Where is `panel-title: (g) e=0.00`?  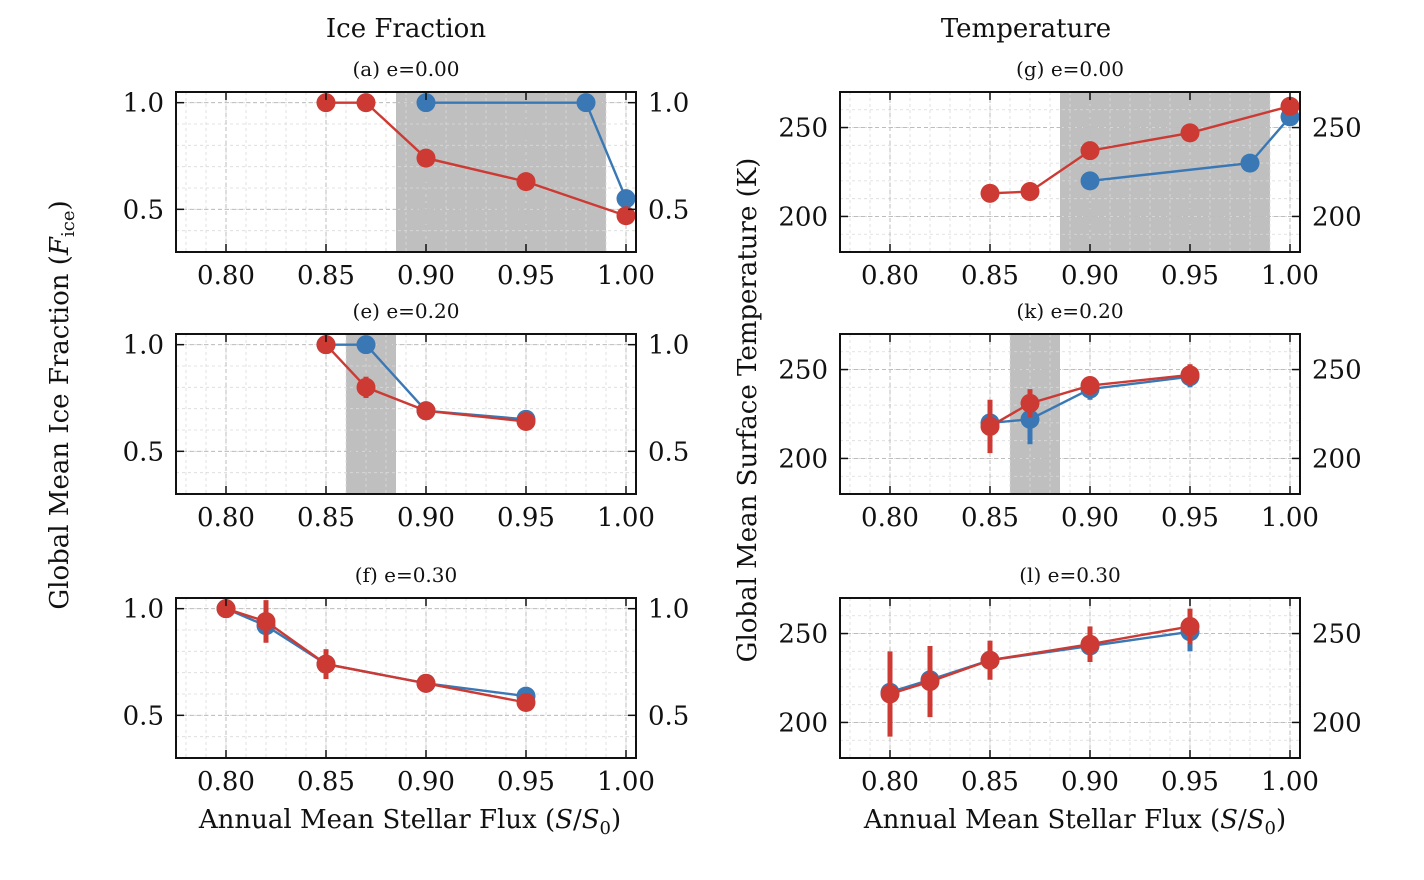 panel-title: (g) e=0.00 is located at coordinates (1070, 69).